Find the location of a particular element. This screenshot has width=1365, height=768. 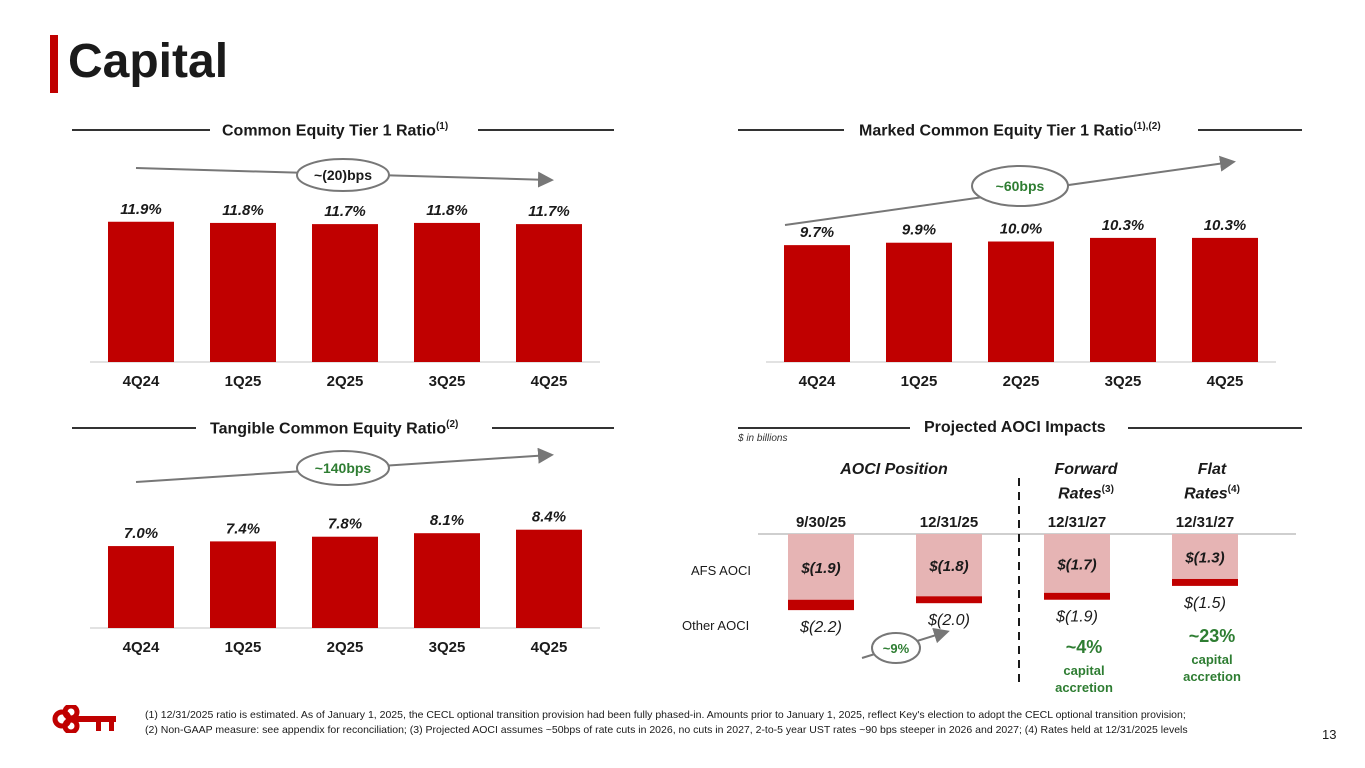

row-label-afs: AFS AOCI is located at coordinates (721, 570).